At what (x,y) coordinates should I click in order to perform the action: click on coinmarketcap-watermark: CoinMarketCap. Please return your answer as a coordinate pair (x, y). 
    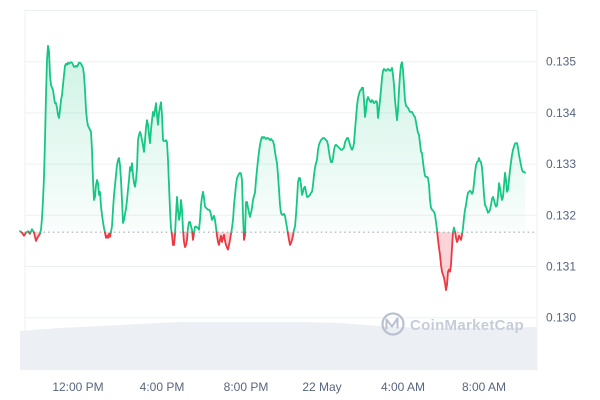
    Looking at the image, I should click on (452, 324).